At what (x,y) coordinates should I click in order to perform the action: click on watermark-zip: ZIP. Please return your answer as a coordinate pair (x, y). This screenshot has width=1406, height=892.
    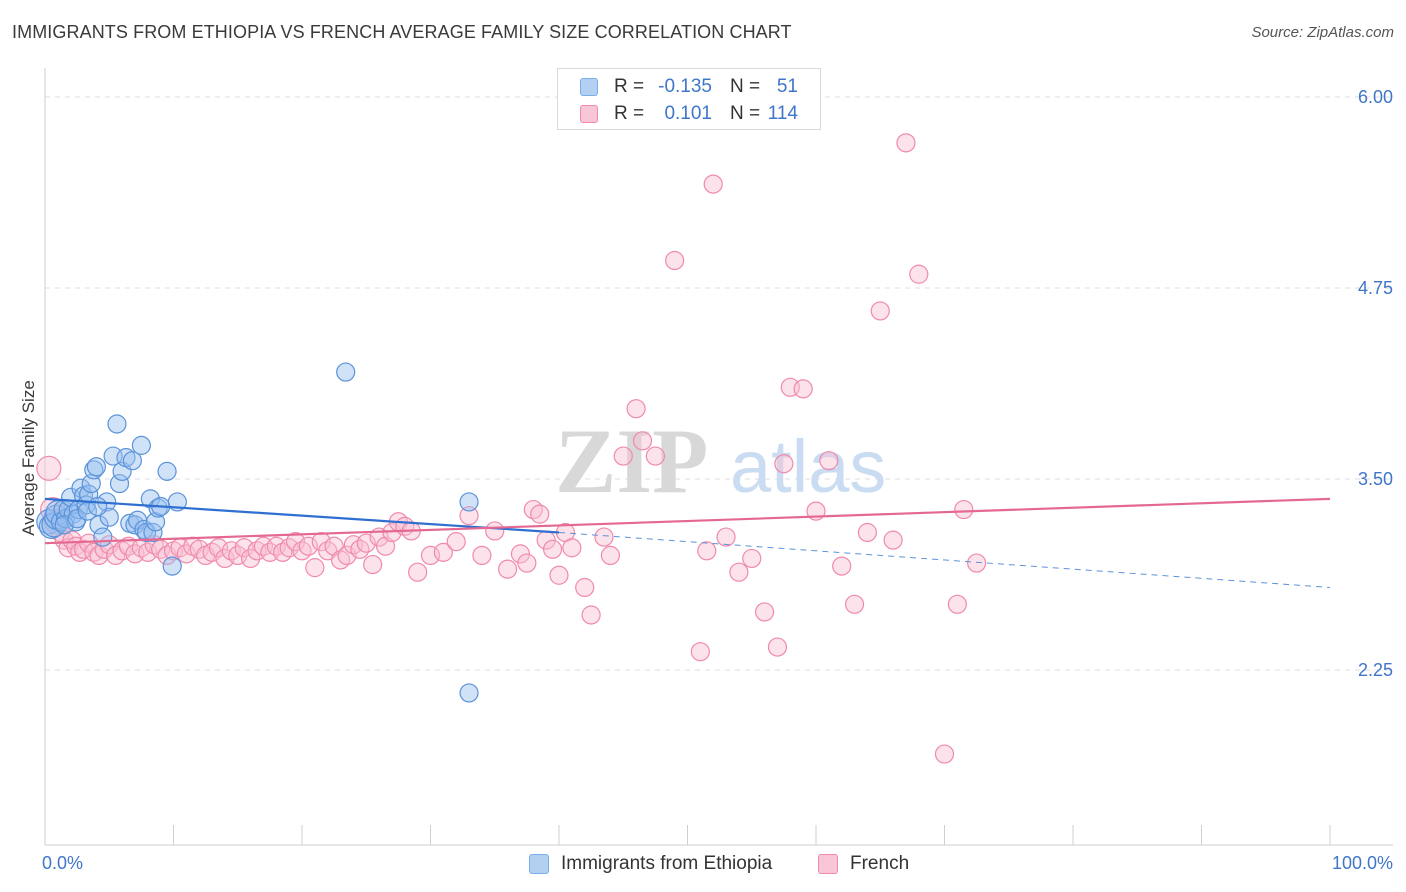
    Looking at the image, I should click on (631, 461).